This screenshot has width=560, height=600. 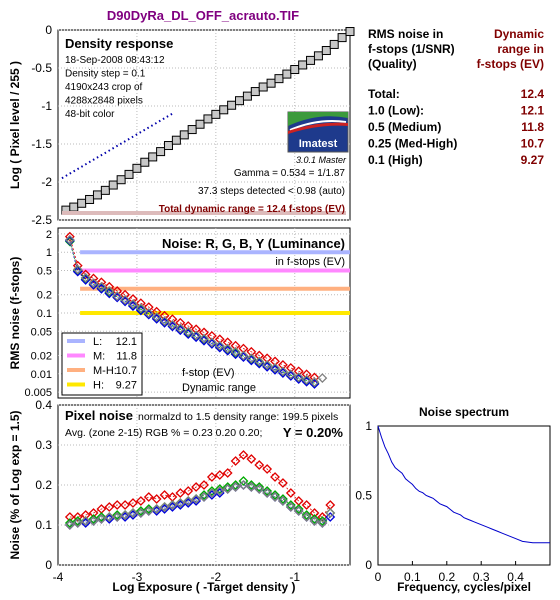 I want to click on x-tick-label: 0.1, so click(x=412, y=577).